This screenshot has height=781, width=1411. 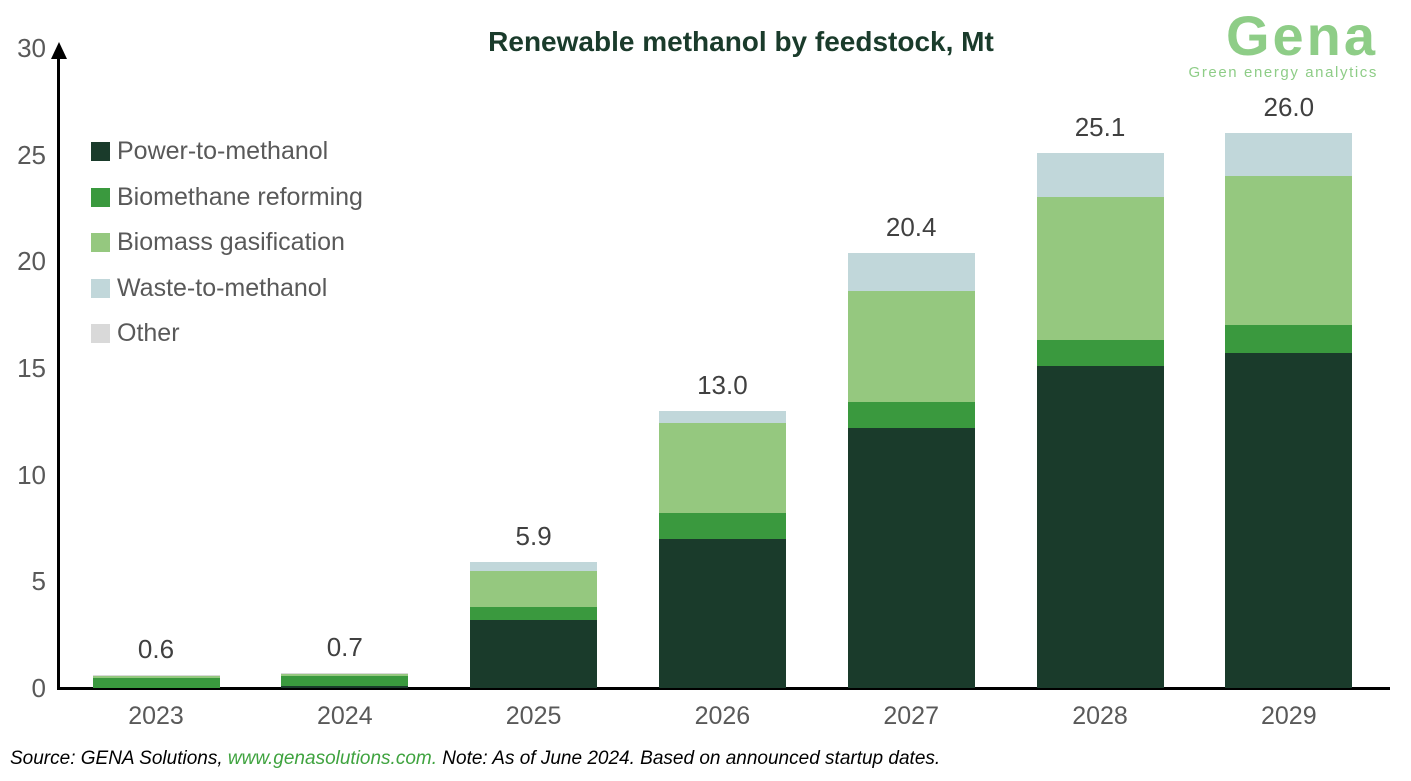 I want to click on bar-segment-biomass-gasification-2026, so click(x=722, y=468).